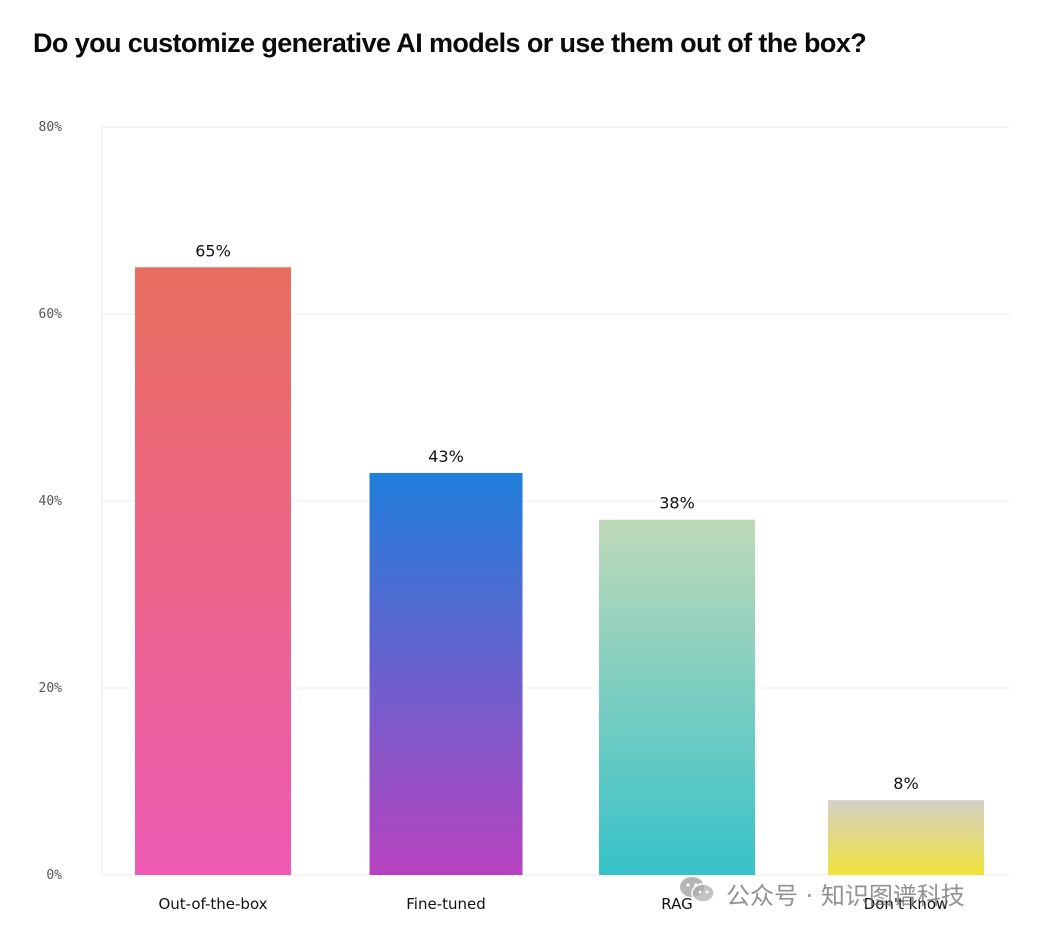 This screenshot has width=1050, height=935. I want to click on x-tick-label: Don't know, so click(906, 904).